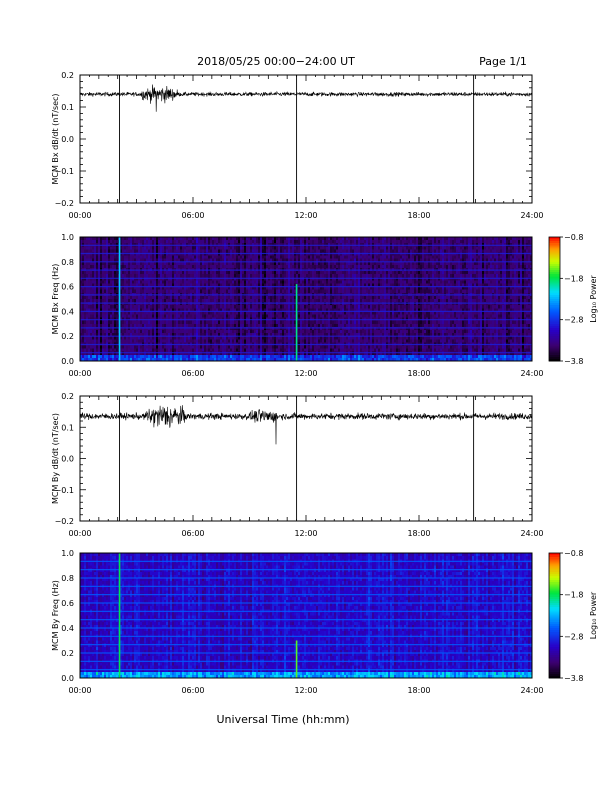 Image resolution: width=612 pixels, height=792 pixels. What do you see at coordinates (64, 171) in the screenshot?
I see `y-tick-label: −0.1` at bounding box center [64, 171].